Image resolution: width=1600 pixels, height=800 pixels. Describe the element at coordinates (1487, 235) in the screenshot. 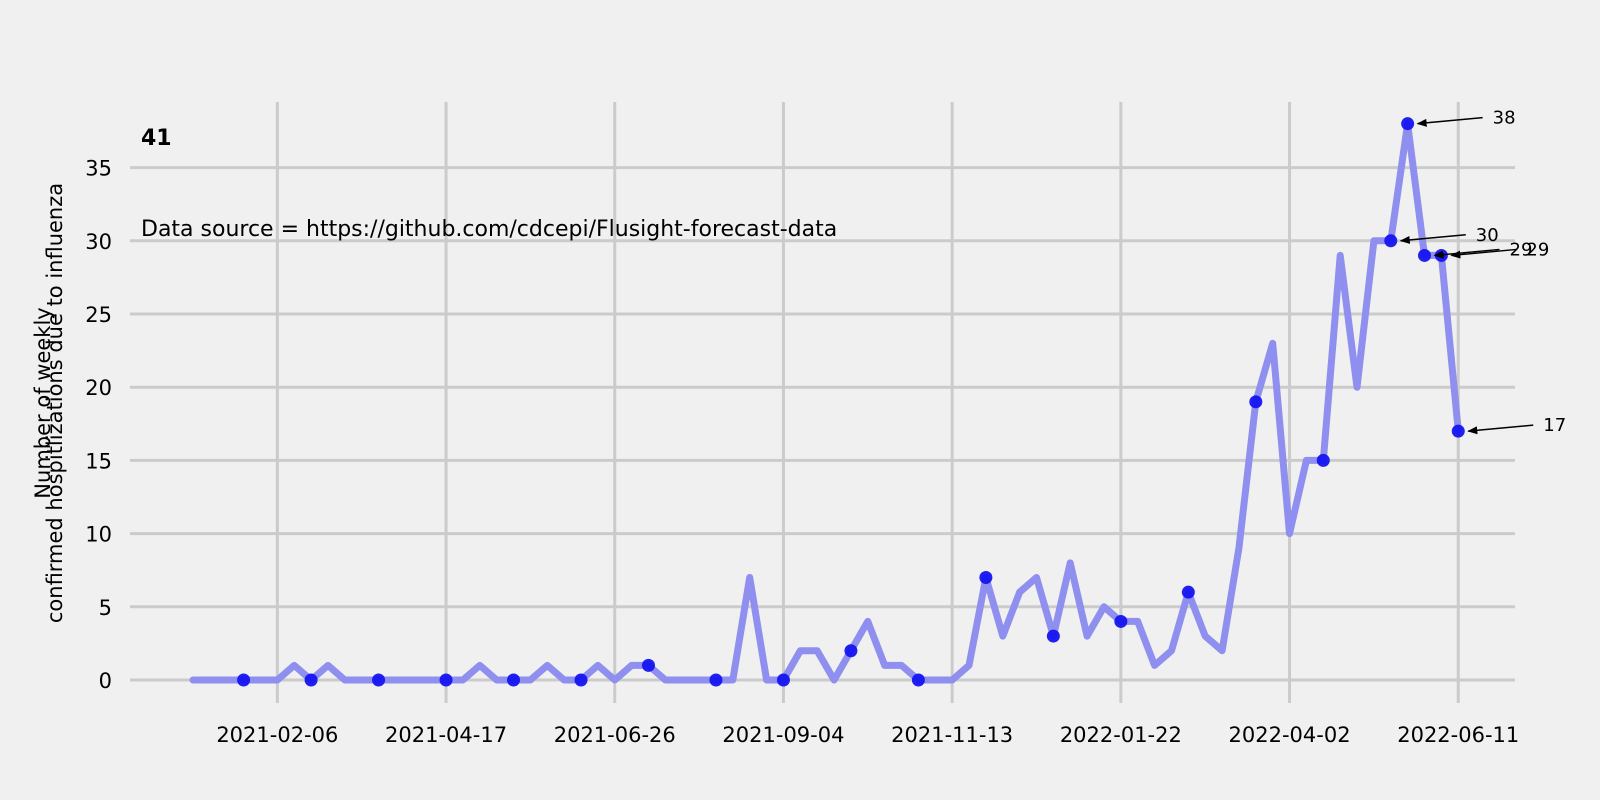

I see `annotation-label: 30` at that location.